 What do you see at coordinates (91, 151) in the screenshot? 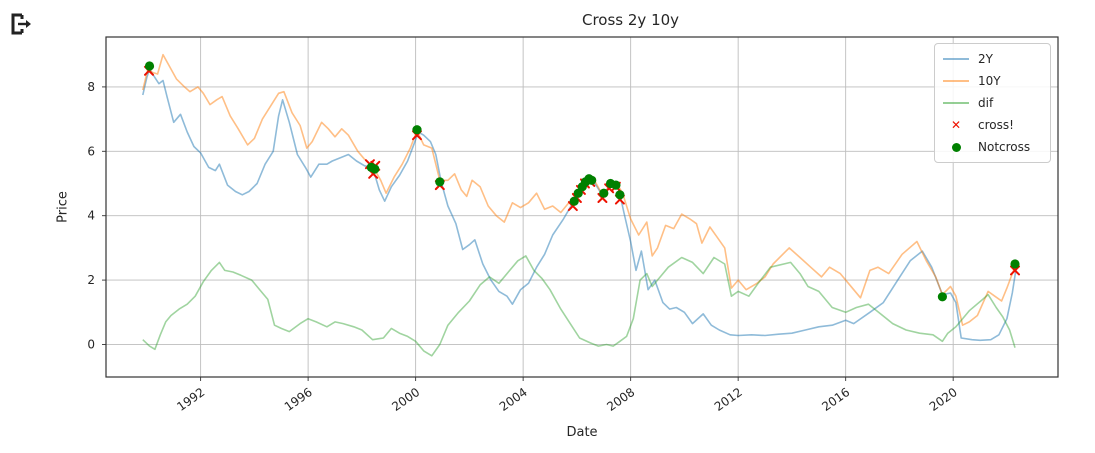
I see `y-tick-label: 6` at bounding box center [91, 151].